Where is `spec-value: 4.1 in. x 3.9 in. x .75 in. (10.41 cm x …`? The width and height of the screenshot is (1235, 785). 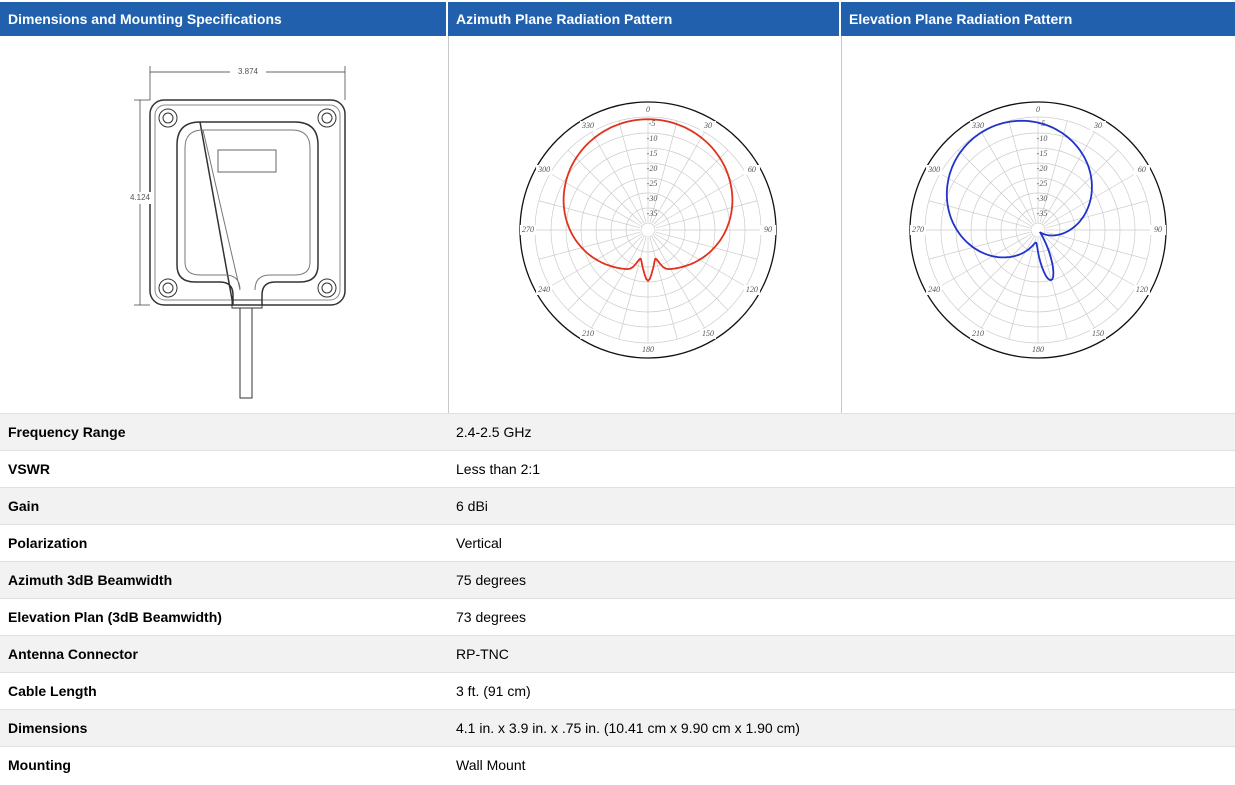 spec-value: 4.1 in. x 3.9 in. x .75 in. (10.41 cm x … is located at coordinates (628, 728).